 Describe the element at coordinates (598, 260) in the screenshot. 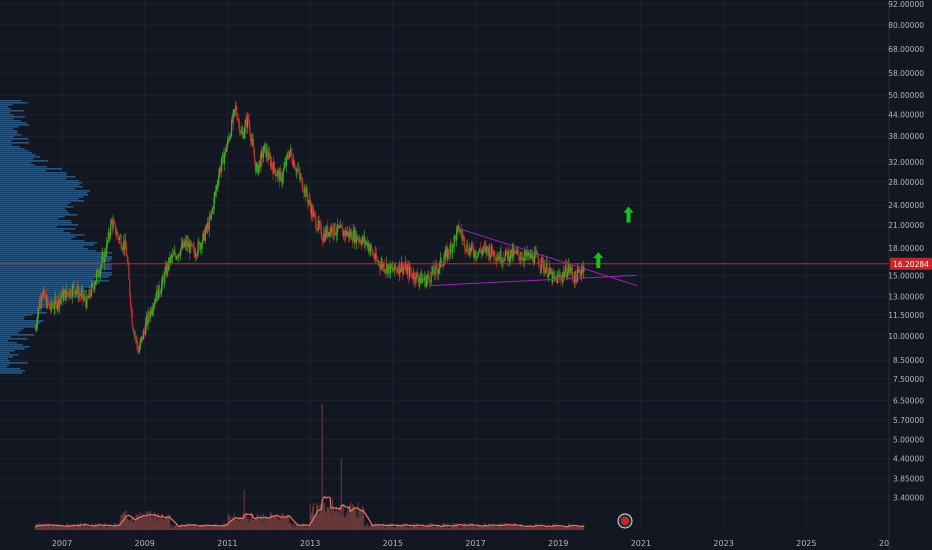

I see `up-arrow-icon` at that location.